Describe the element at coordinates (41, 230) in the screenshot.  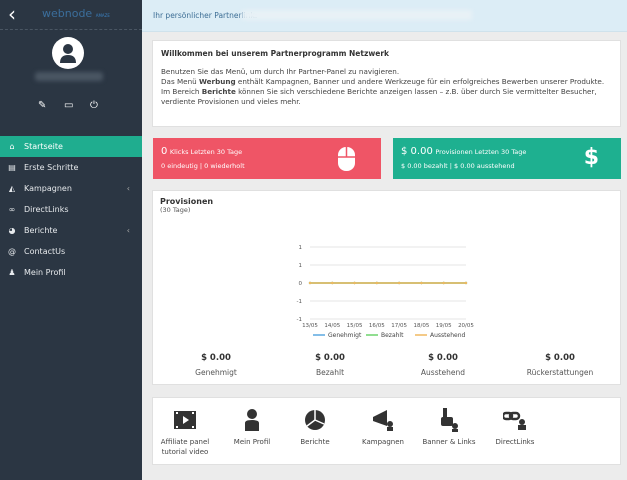
I see `sidebar-item-label: Berichte` at that location.